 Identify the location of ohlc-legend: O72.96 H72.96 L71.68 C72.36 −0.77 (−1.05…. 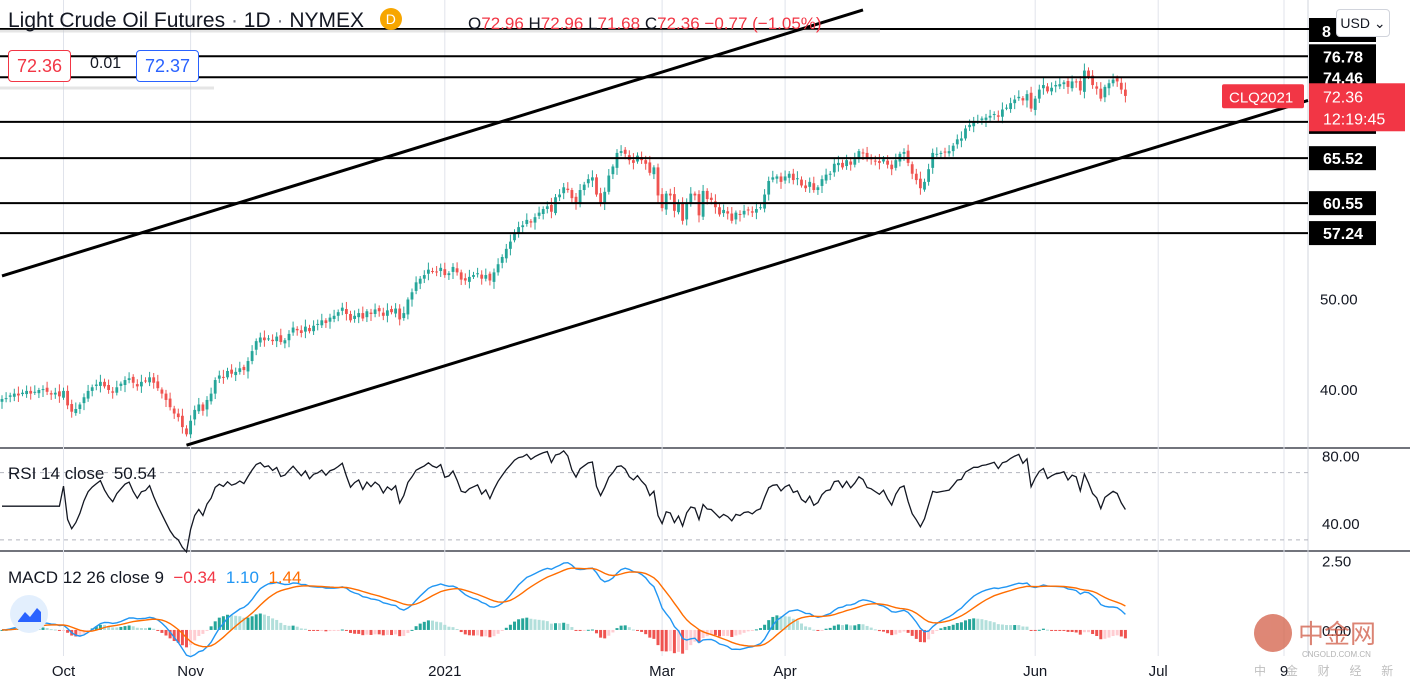
(645, 23).